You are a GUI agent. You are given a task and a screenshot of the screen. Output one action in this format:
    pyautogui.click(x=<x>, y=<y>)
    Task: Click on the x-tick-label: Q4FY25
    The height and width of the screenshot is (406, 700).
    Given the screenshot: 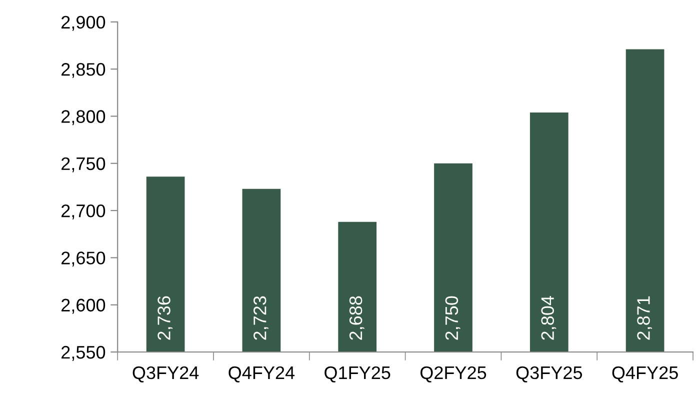 What is the action you would take?
    pyautogui.click(x=645, y=374)
    